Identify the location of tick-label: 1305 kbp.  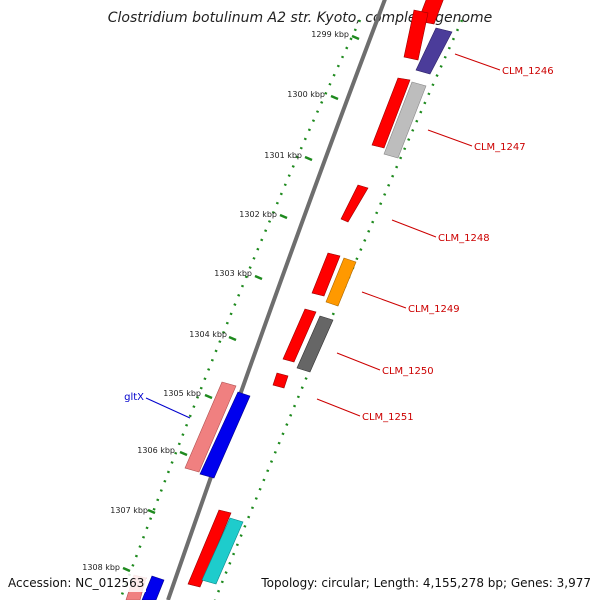
(182, 393).